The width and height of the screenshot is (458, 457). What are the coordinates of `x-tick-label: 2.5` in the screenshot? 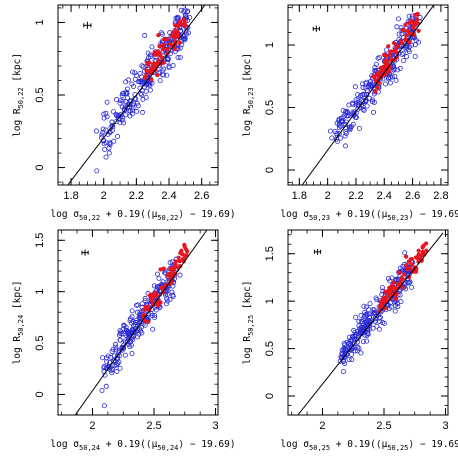 It's located at (153, 426).